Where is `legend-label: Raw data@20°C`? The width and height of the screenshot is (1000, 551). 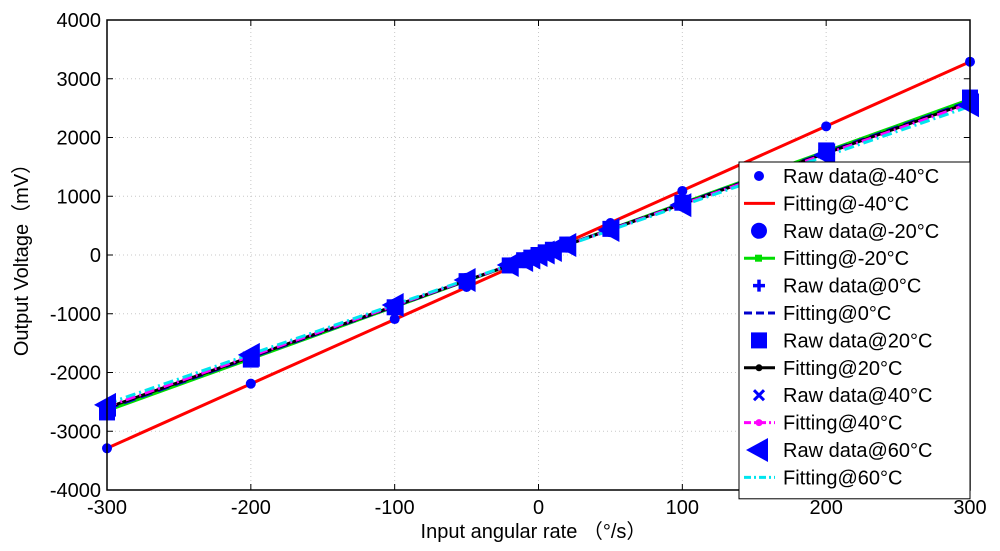 legend-label: Raw data@20°C is located at coordinates (857, 341).